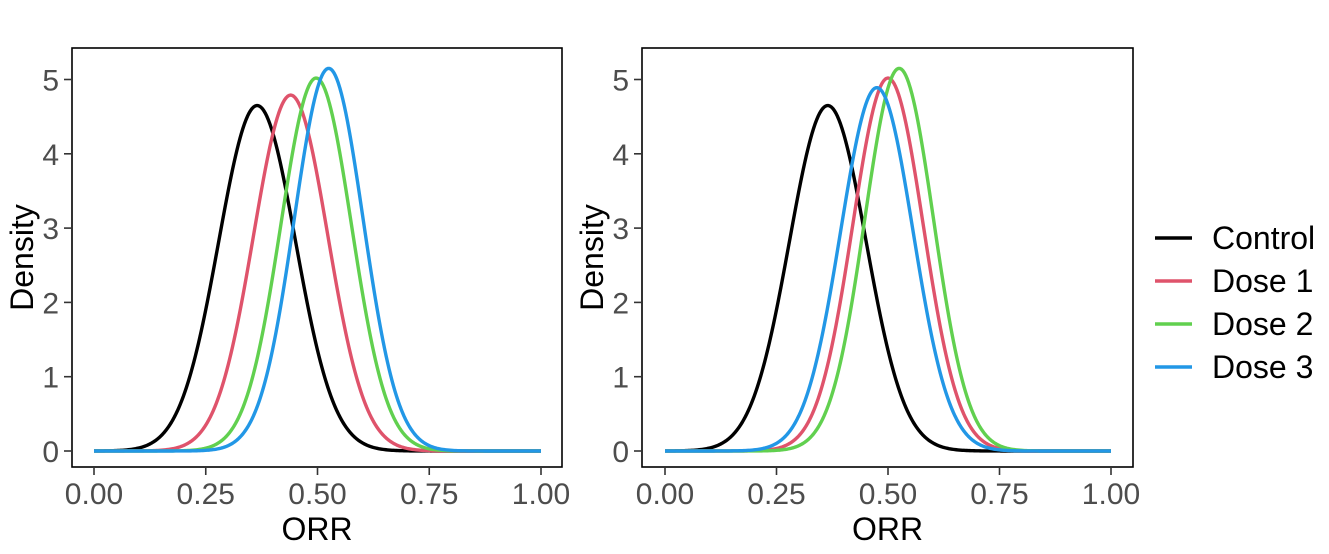  Describe the element at coordinates (1262, 367) in the screenshot. I see `legend-label-dose-3: Dose 3` at that location.